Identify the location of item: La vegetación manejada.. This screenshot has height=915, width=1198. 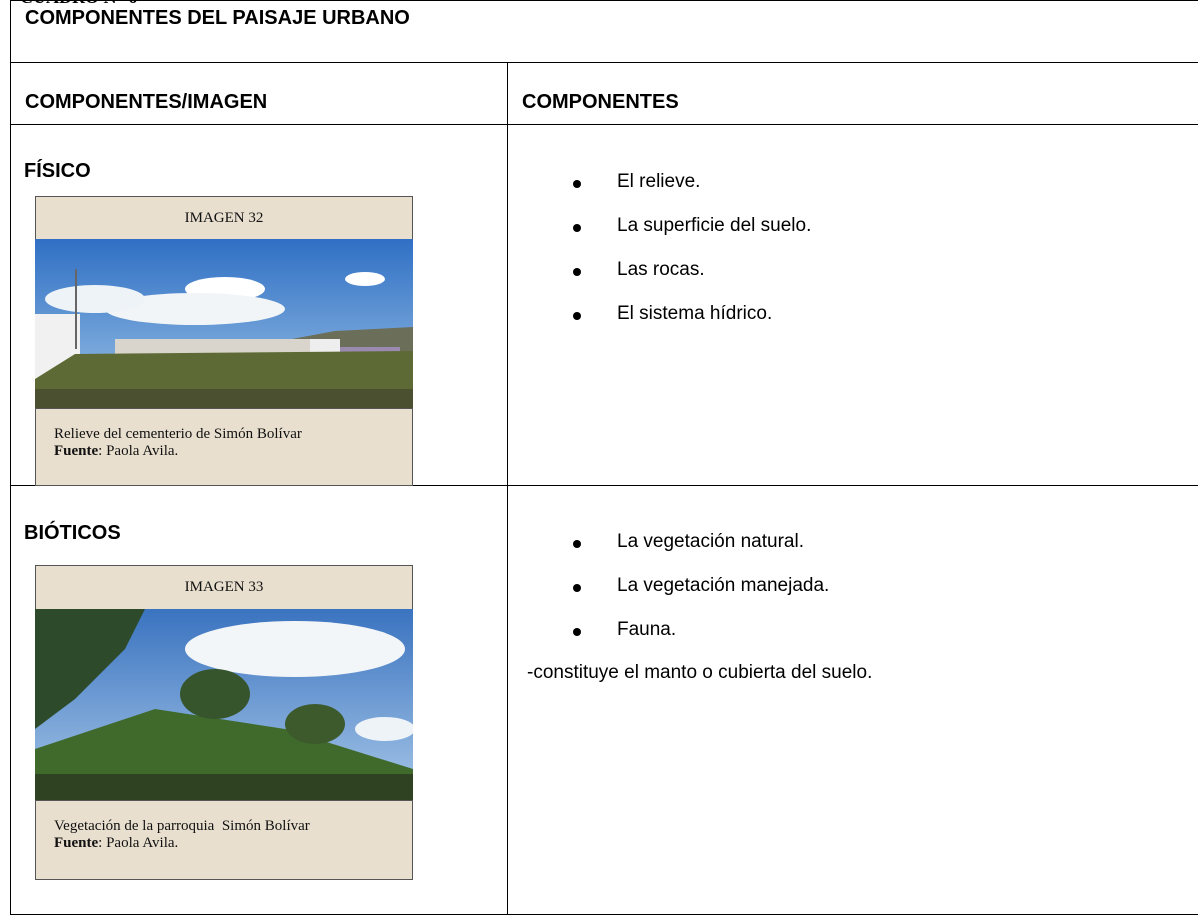
(701, 597).